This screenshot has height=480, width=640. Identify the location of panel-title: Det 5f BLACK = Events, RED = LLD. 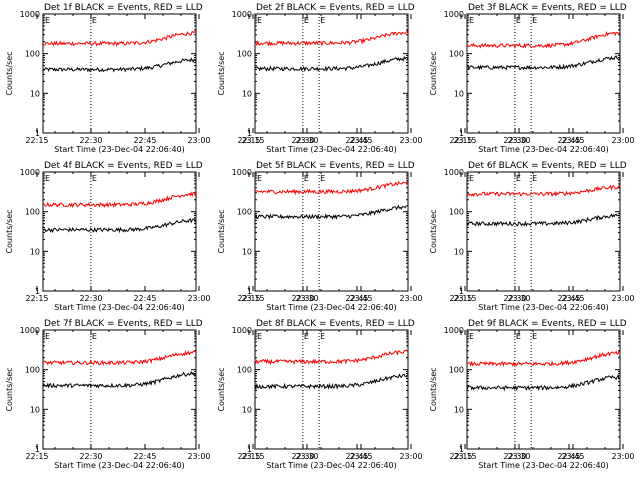
(335, 166).